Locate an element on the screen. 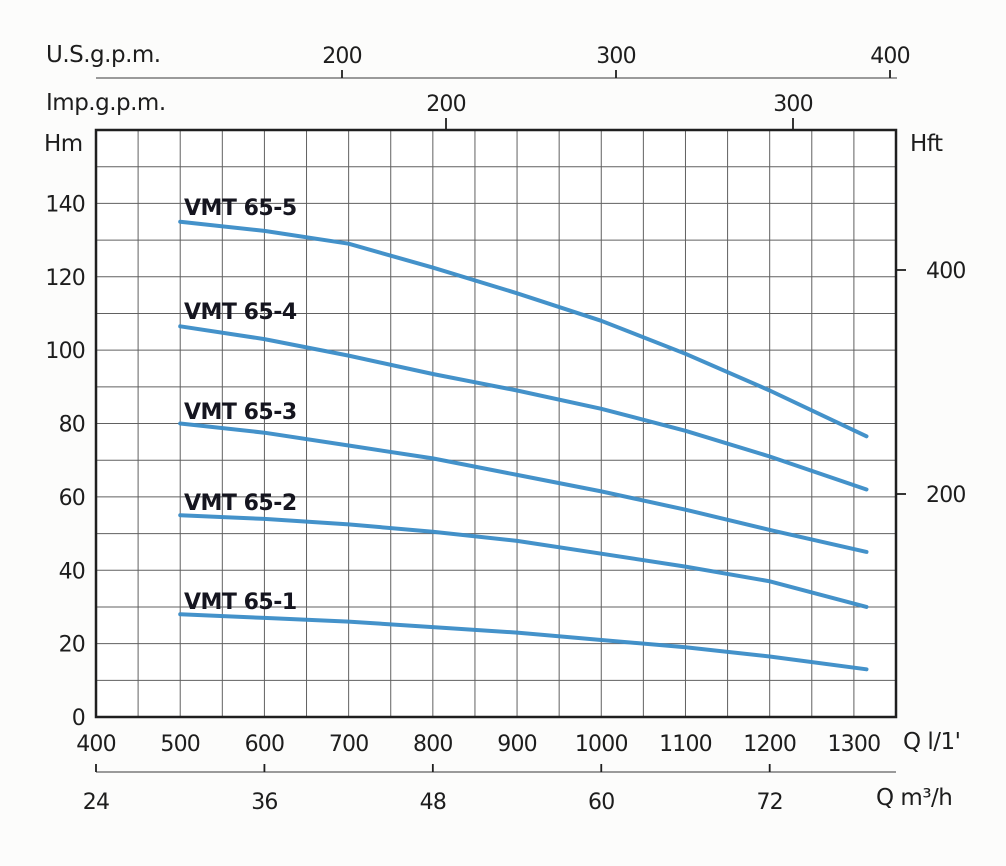 The width and height of the screenshot is (1006, 866). impgpm-tick-label: 200 is located at coordinates (446, 104).